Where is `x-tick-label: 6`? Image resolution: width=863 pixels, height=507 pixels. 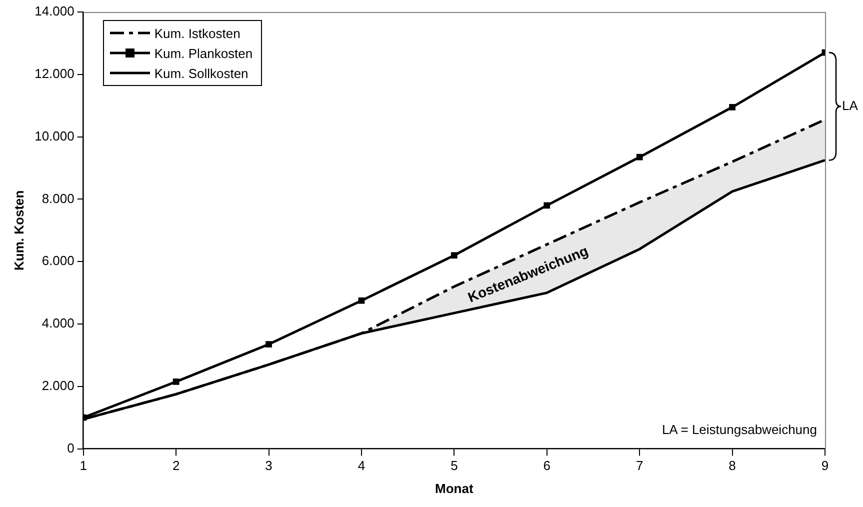
x-tick-label: 6 is located at coordinates (547, 466).